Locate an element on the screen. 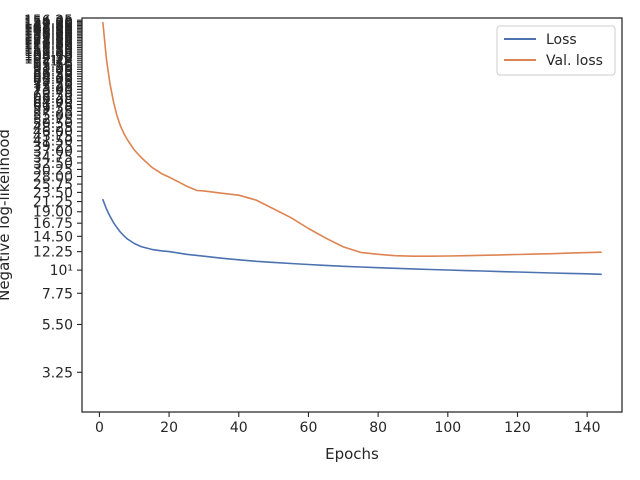  y-tick-label: 30.25 is located at coordinates (53, 170).